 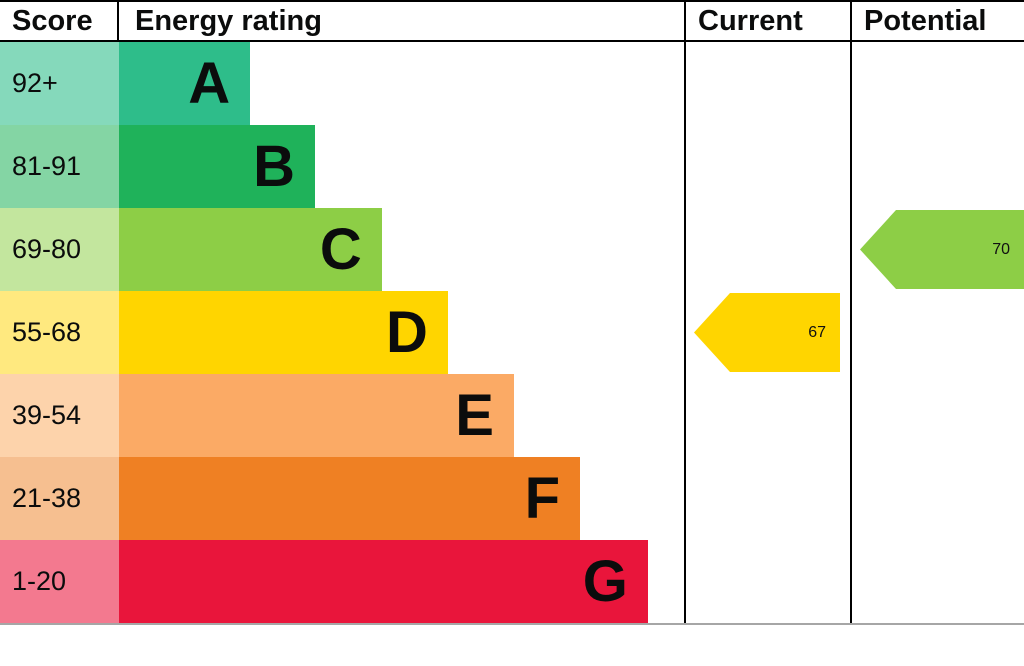 I want to click on band-letter: D, so click(x=406, y=332).